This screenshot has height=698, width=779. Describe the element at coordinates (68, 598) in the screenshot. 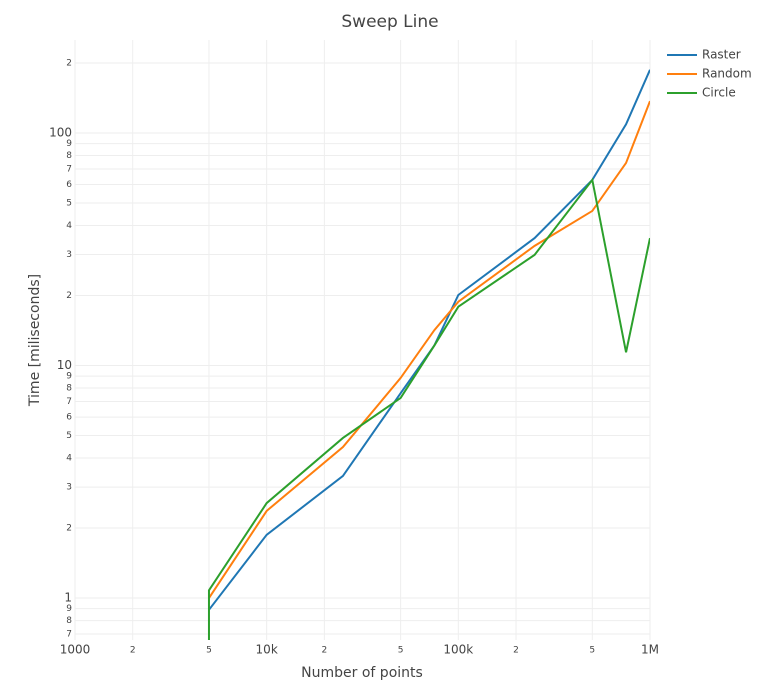

I see `y-tick-label: 1` at that location.